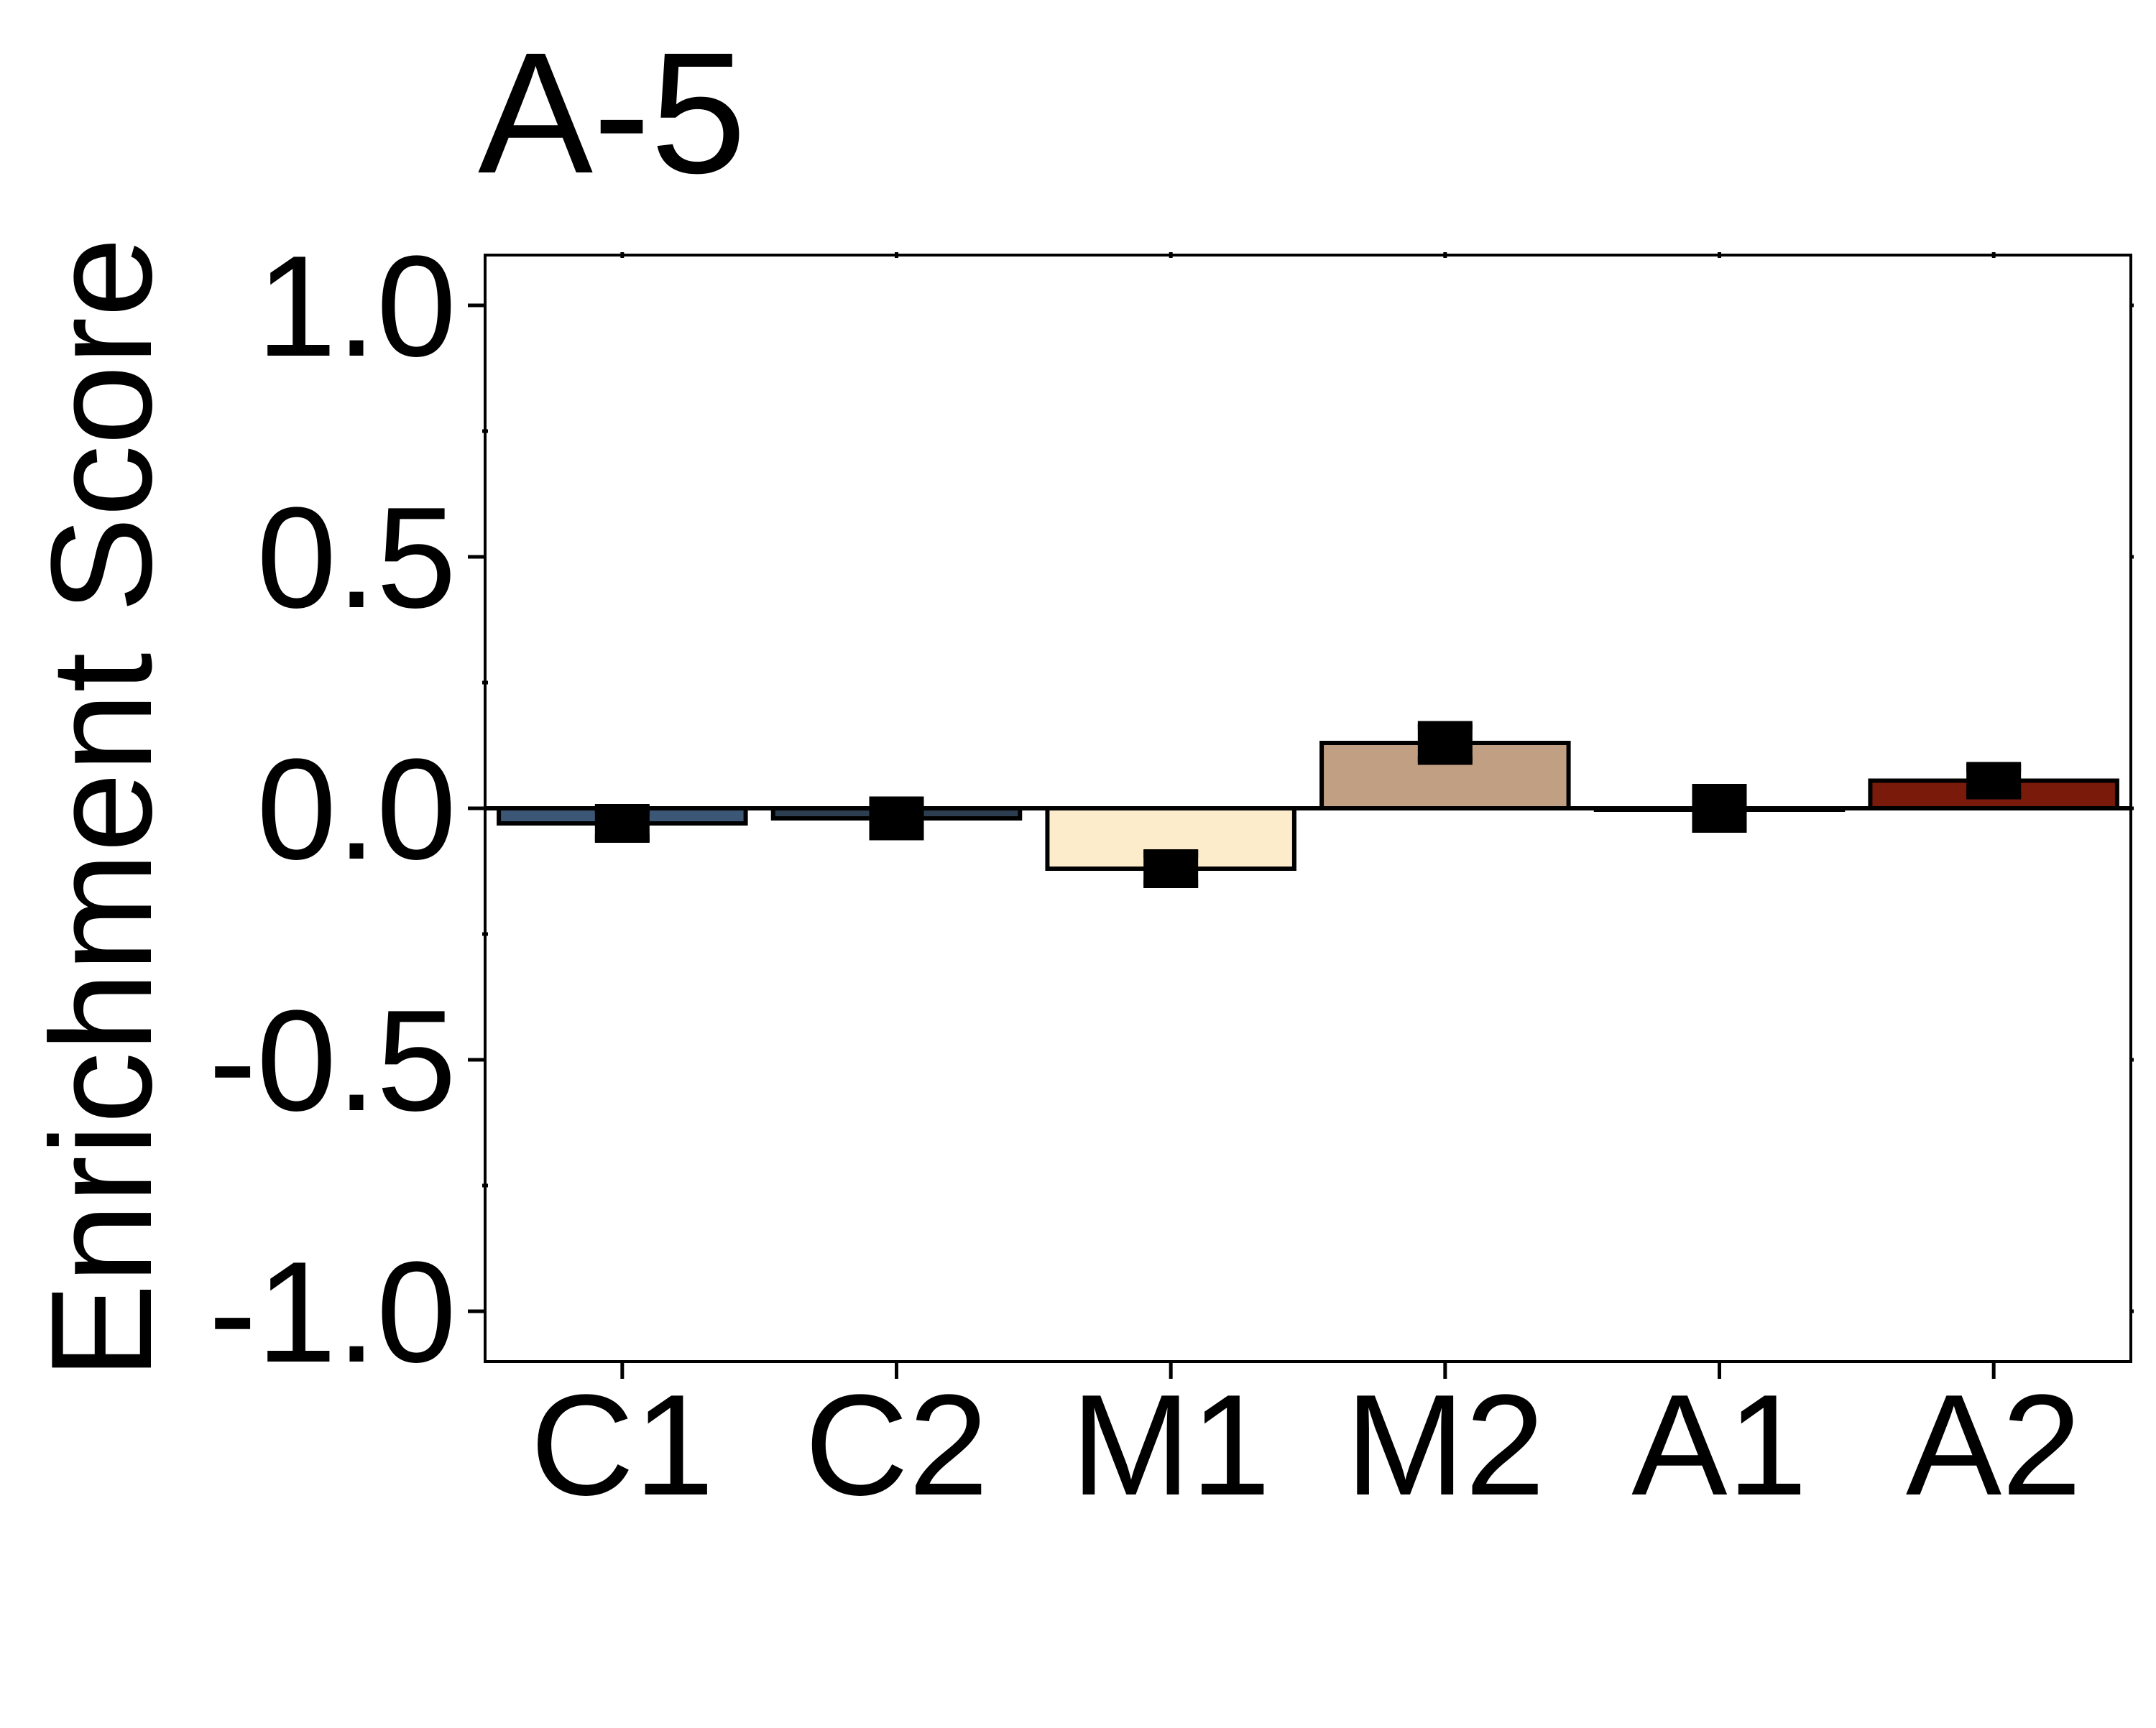 The image size is (2156, 1728). What do you see at coordinates (1719, 809) in the screenshot?
I see `error-bar-a1` at bounding box center [1719, 809].